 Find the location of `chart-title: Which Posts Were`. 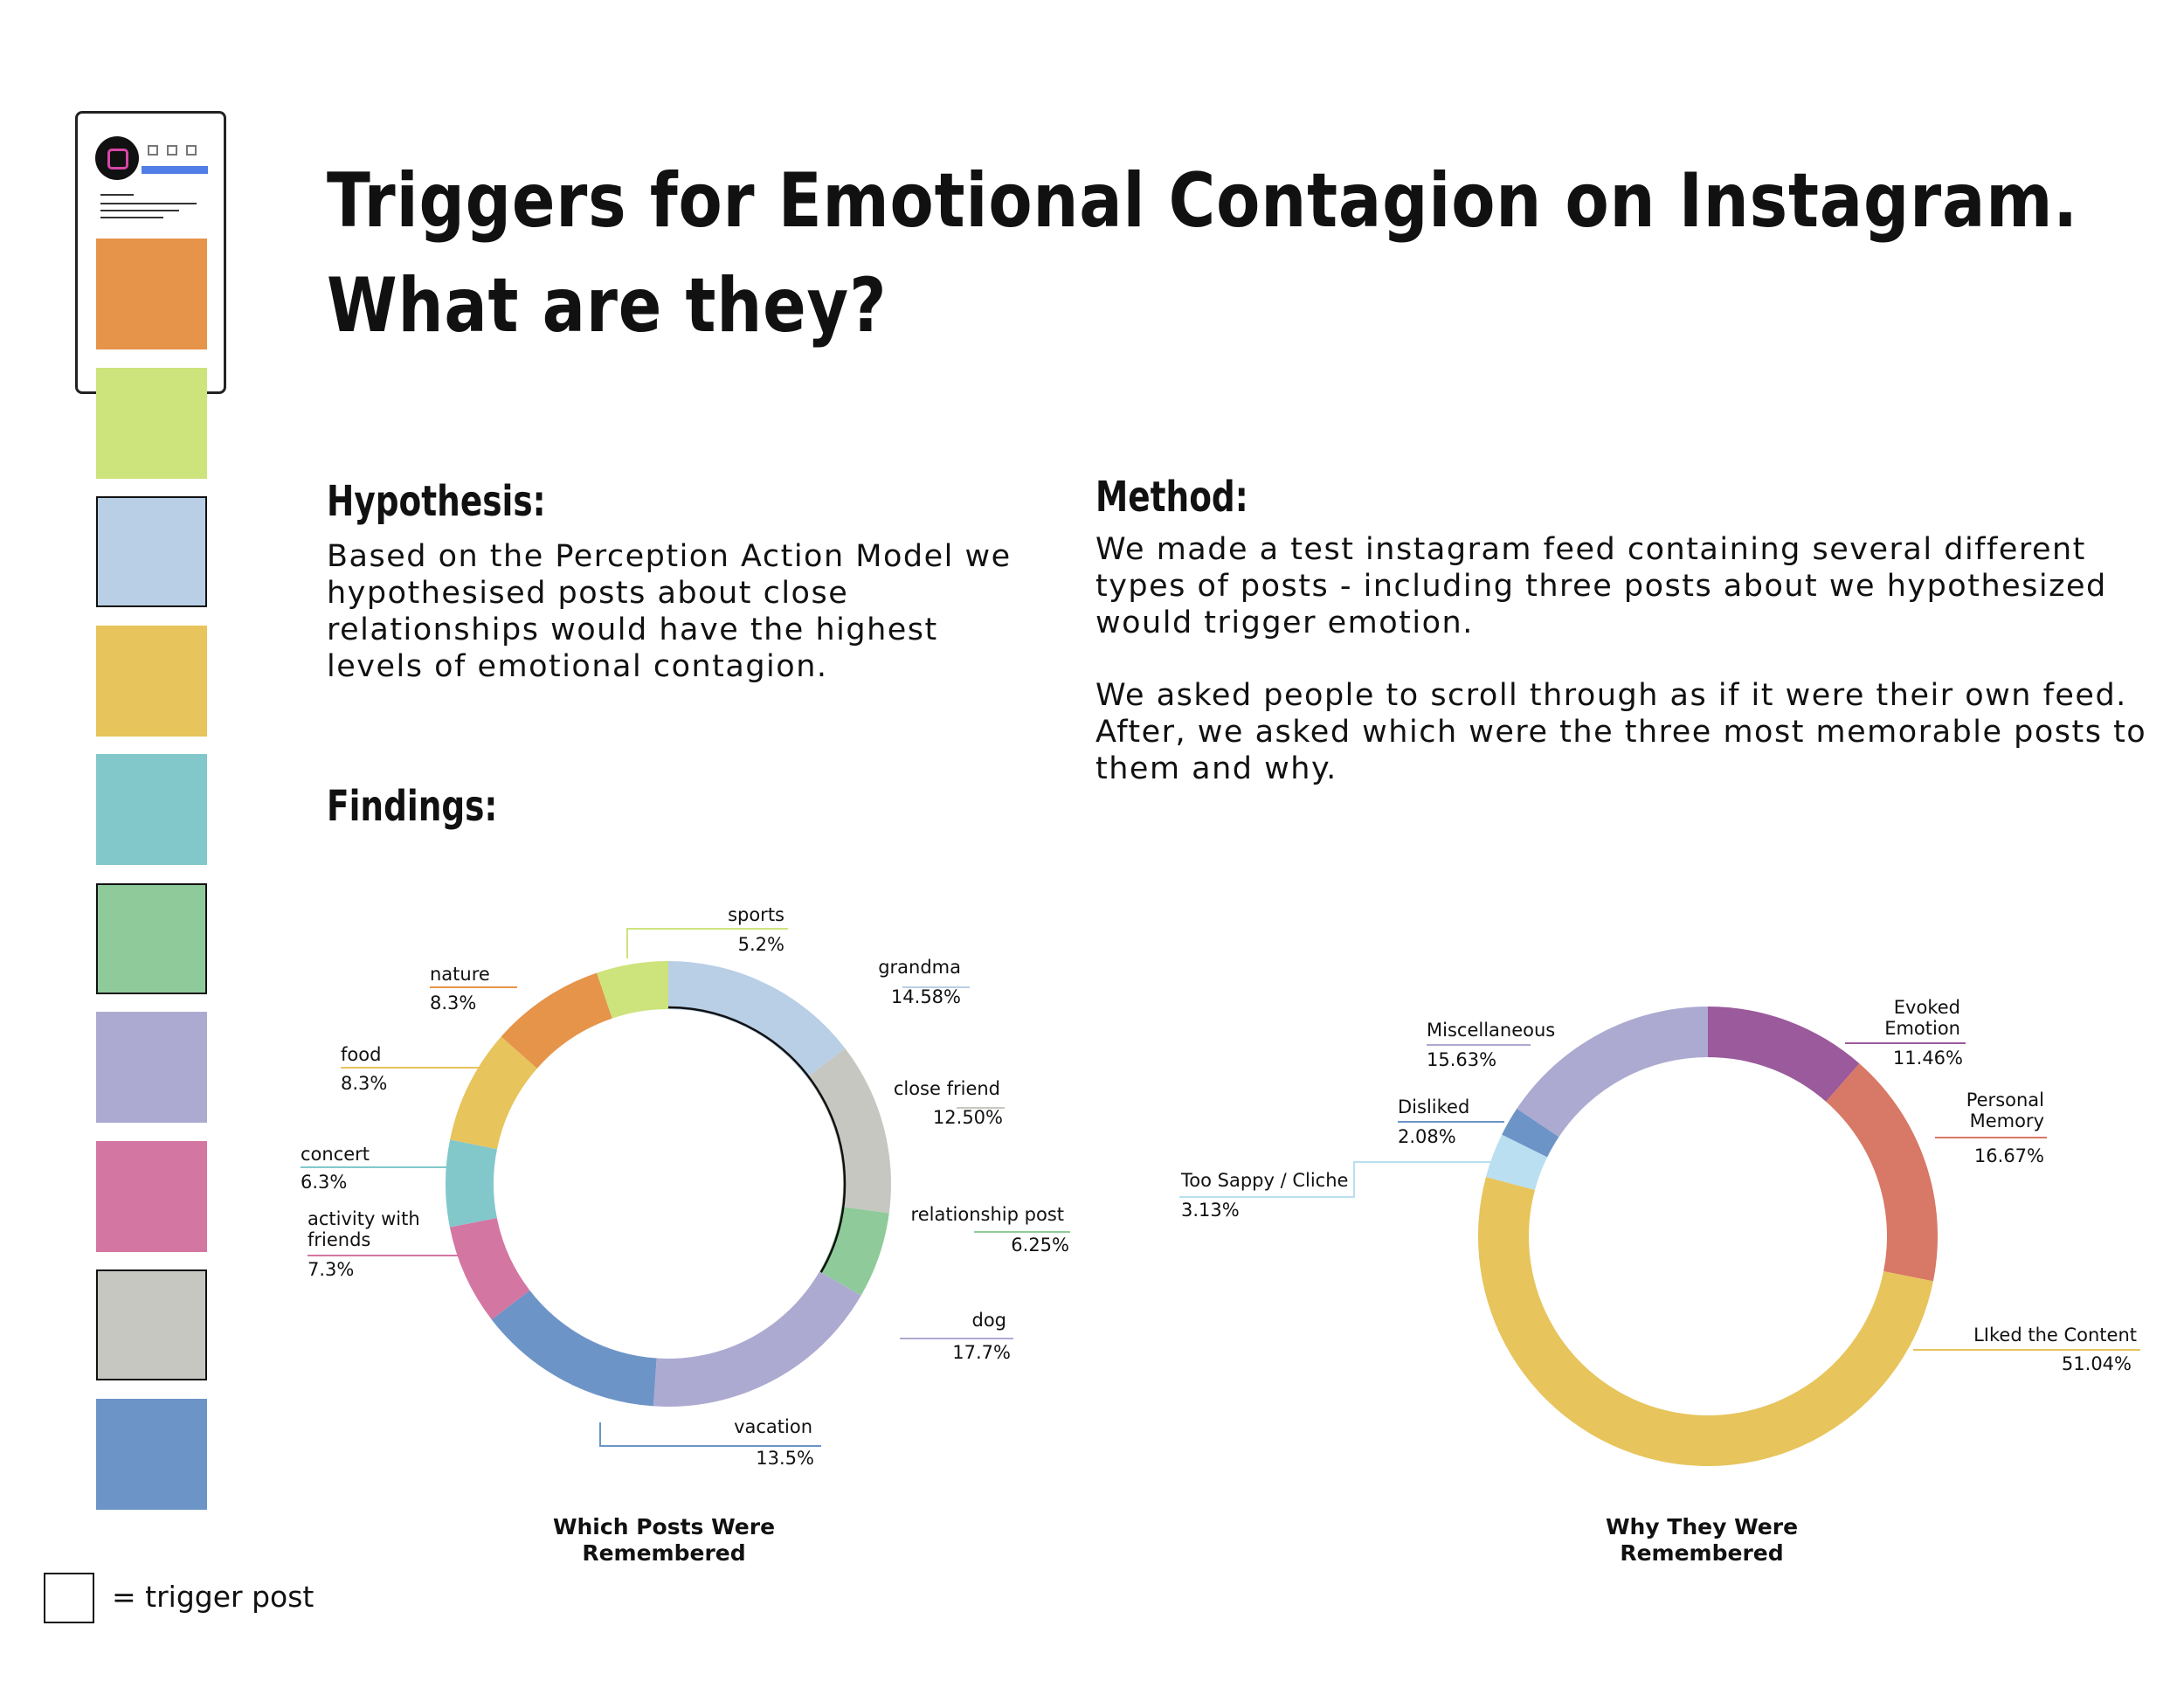

chart-title: Which Posts Were is located at coordinates (664, 1526).